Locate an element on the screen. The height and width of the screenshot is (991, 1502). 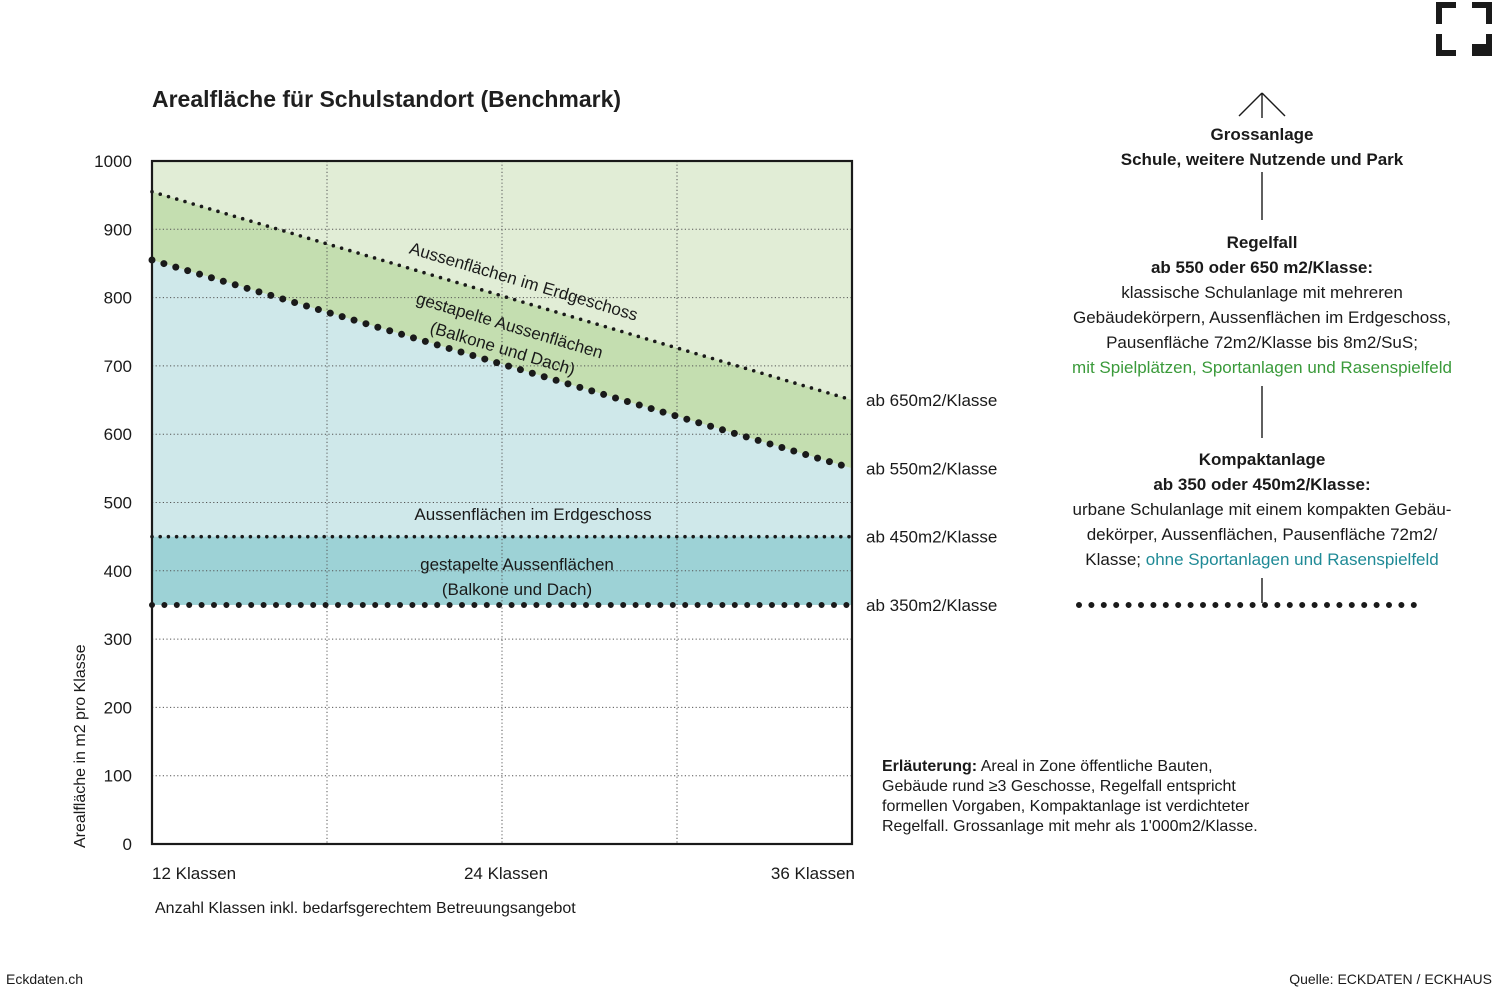
zone-label-lower: Aussenflächen im Erdgeschoss is located at coordinates (532, 514).